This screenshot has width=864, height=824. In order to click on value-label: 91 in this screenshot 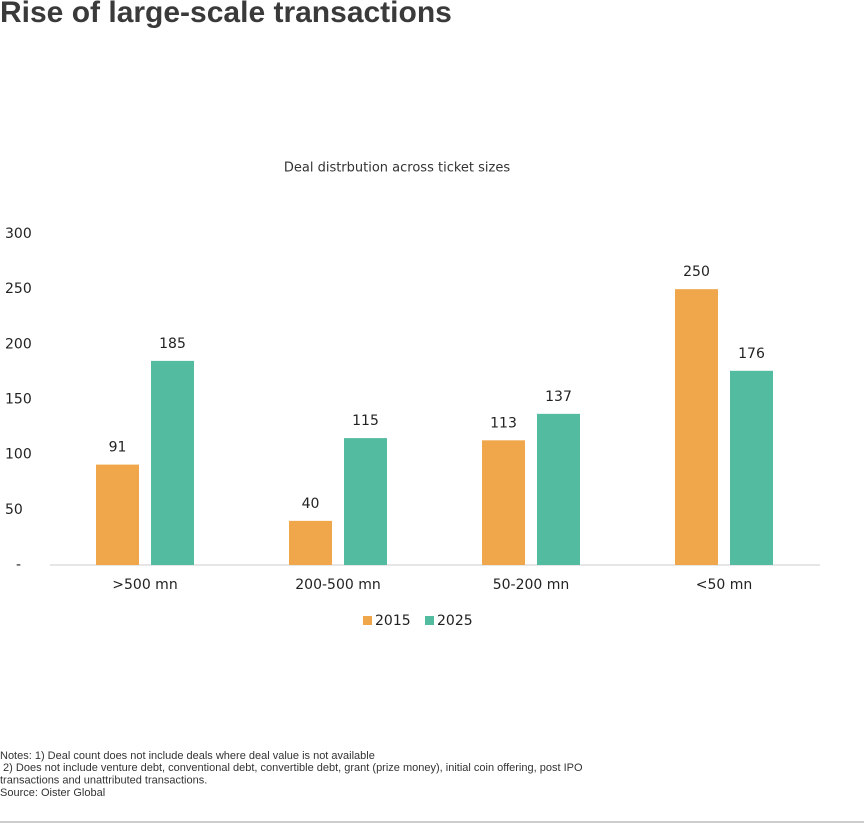, I will do `click(118, 448)`.